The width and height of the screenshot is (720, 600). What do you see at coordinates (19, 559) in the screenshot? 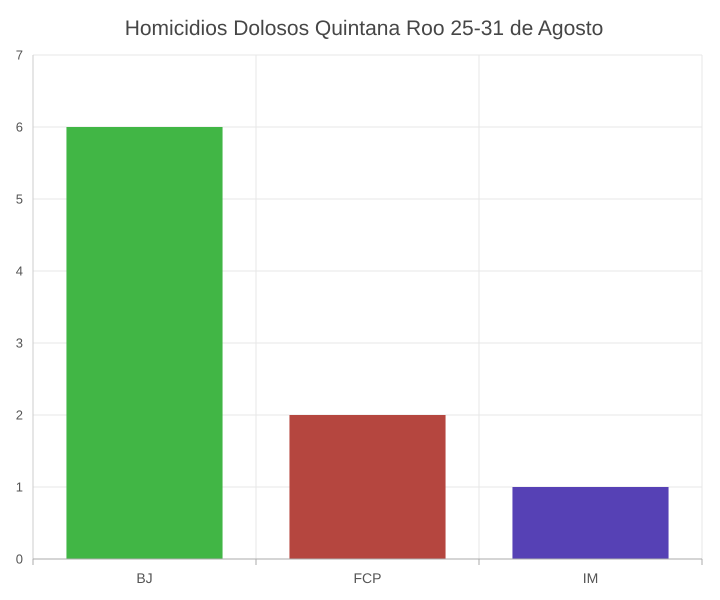
I see `y-tick-label: 0` at bounding box center [19, 559].